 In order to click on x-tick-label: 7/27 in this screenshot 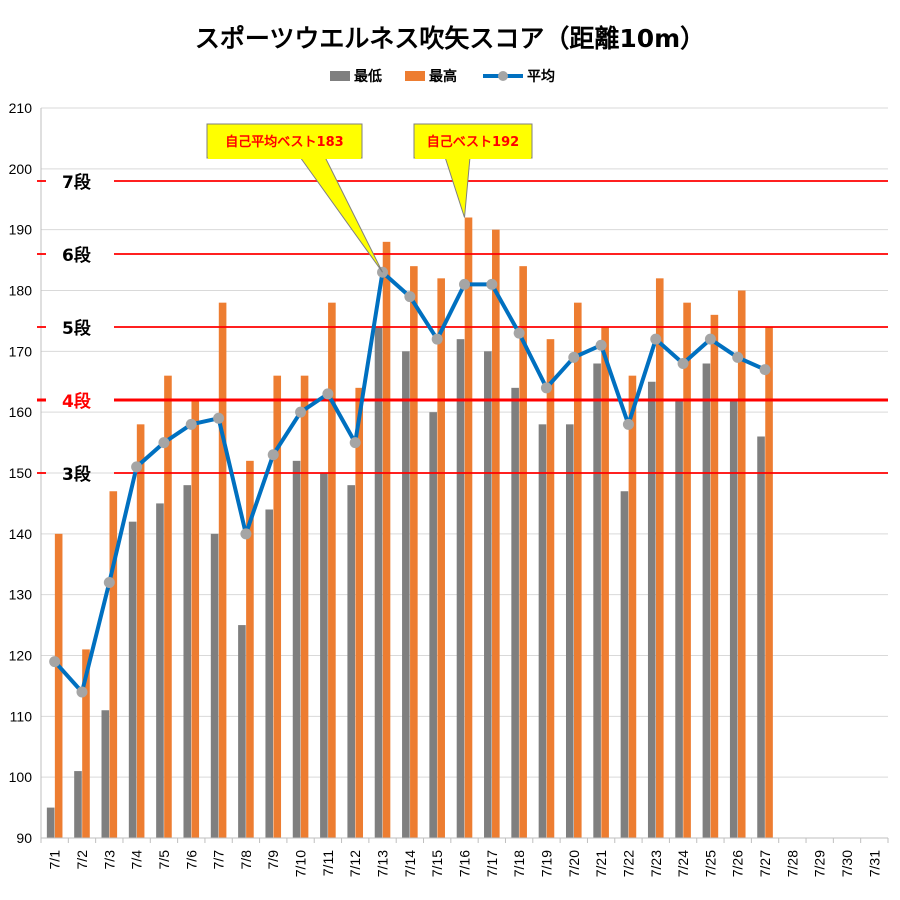, I will do `click(765, 863)`.